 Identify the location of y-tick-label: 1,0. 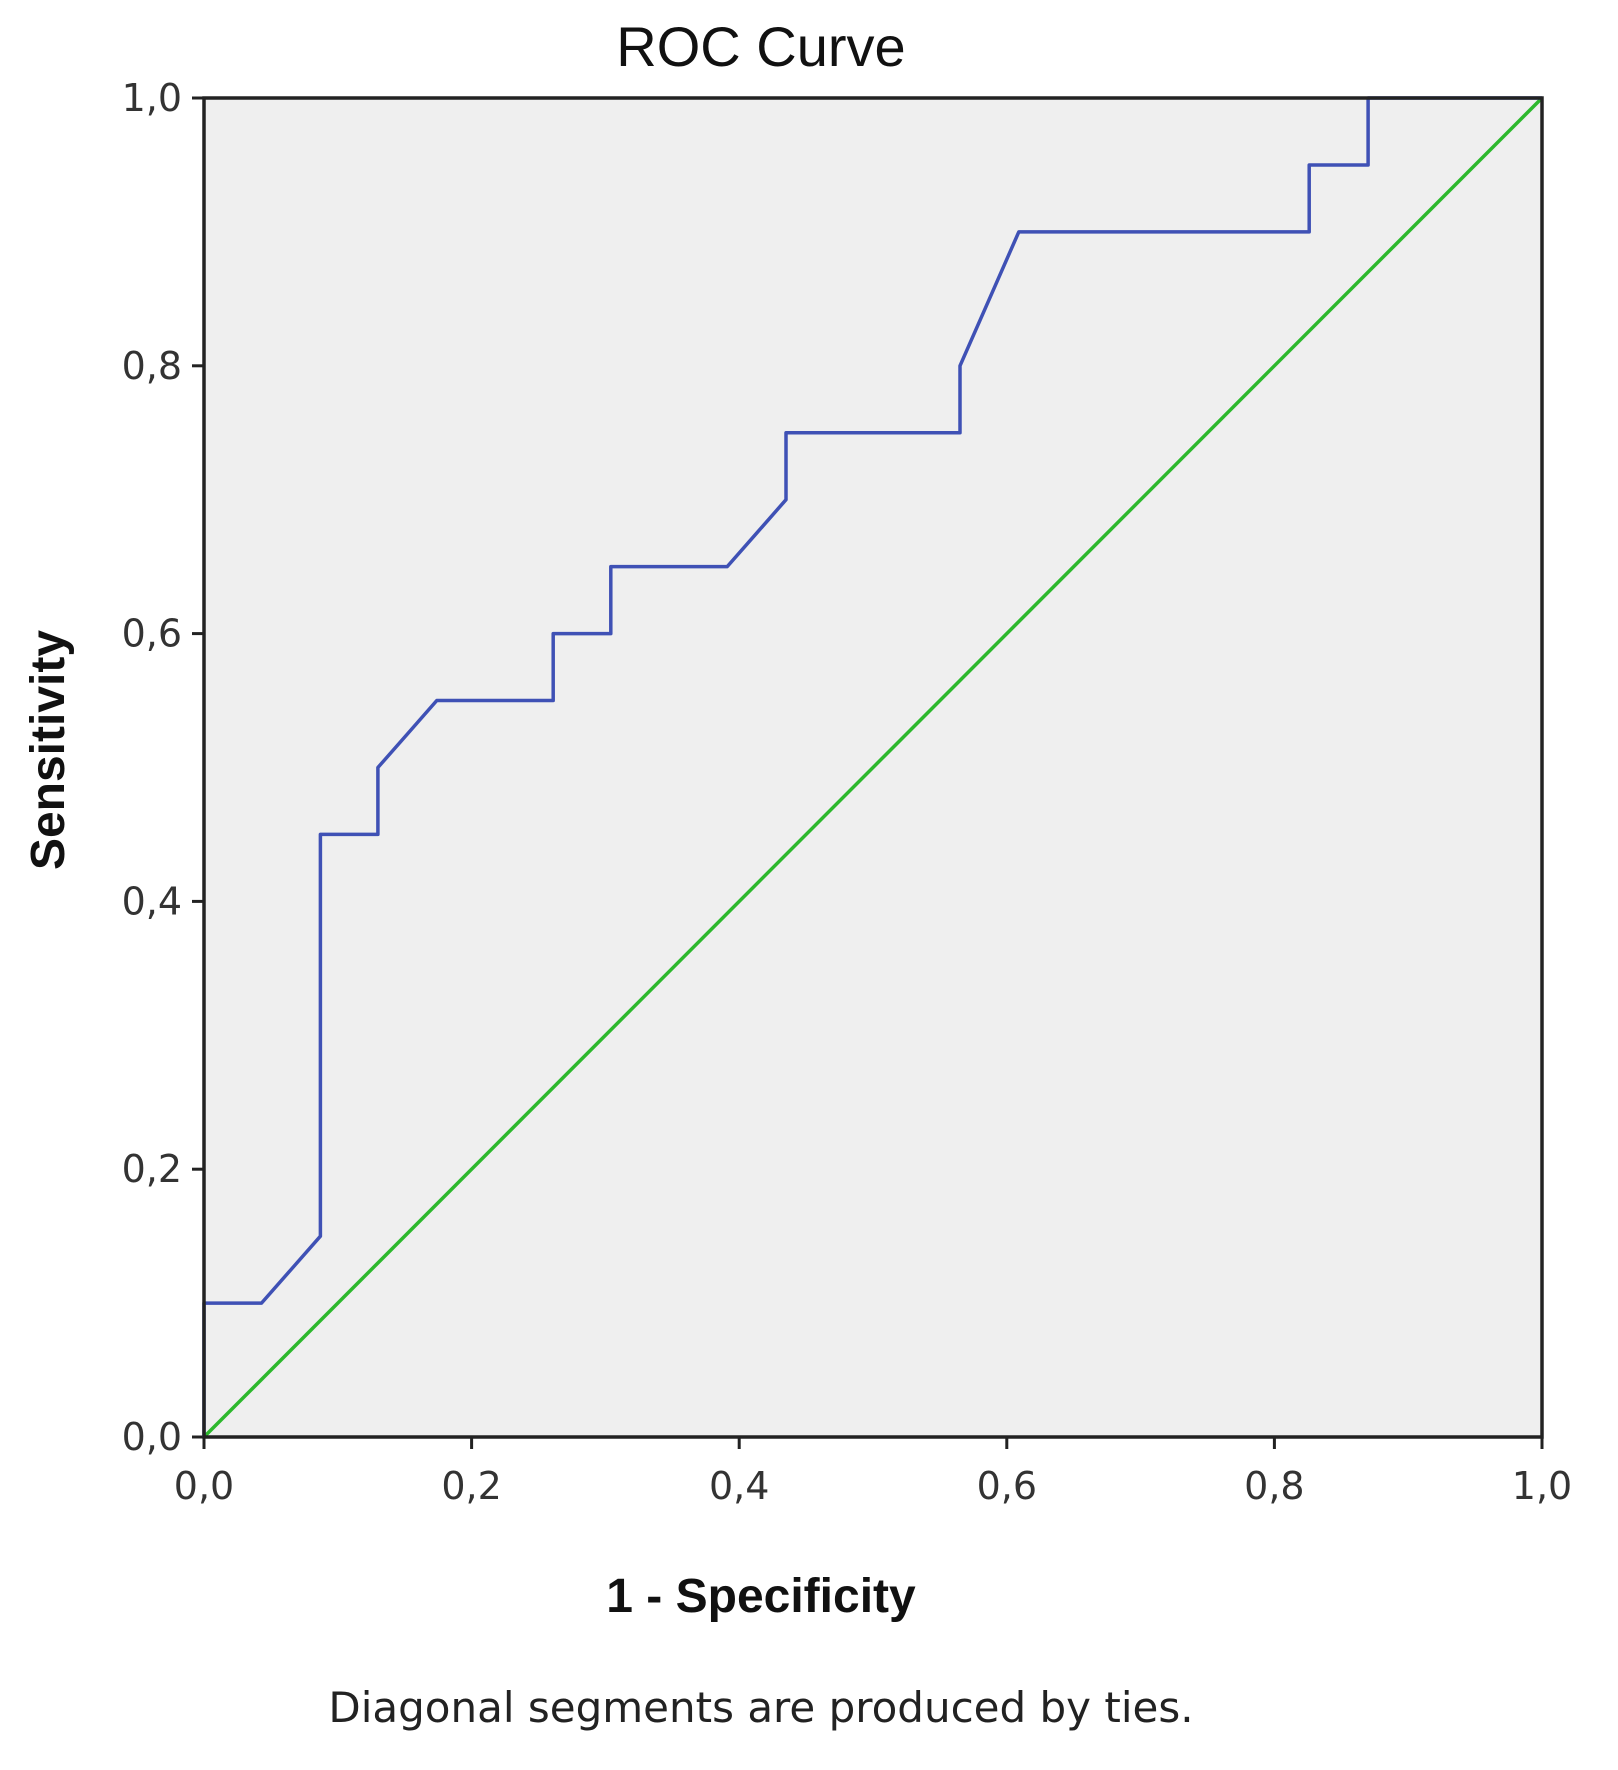
(152, 98).